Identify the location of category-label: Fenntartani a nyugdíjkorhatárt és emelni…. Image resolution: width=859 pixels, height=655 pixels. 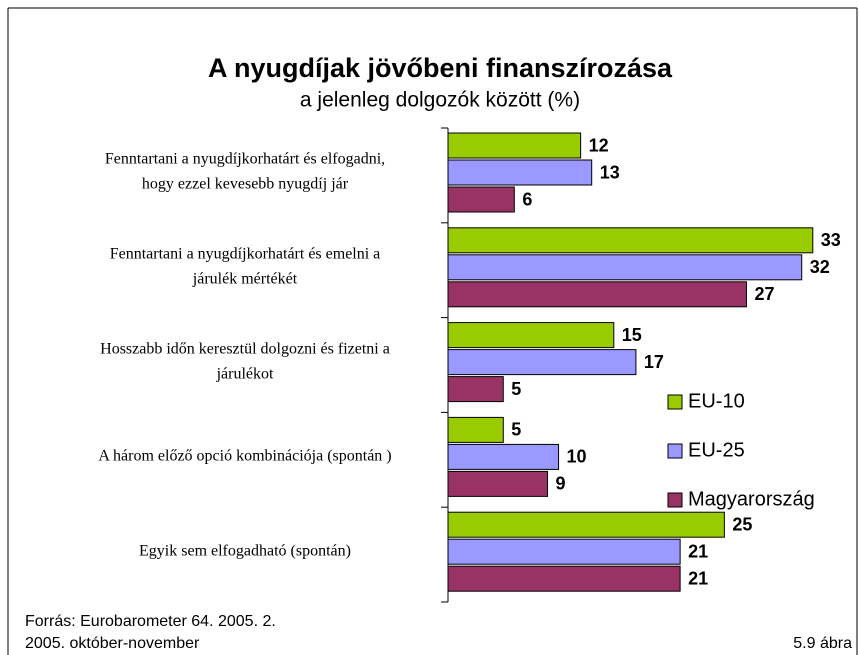
(245, 253).